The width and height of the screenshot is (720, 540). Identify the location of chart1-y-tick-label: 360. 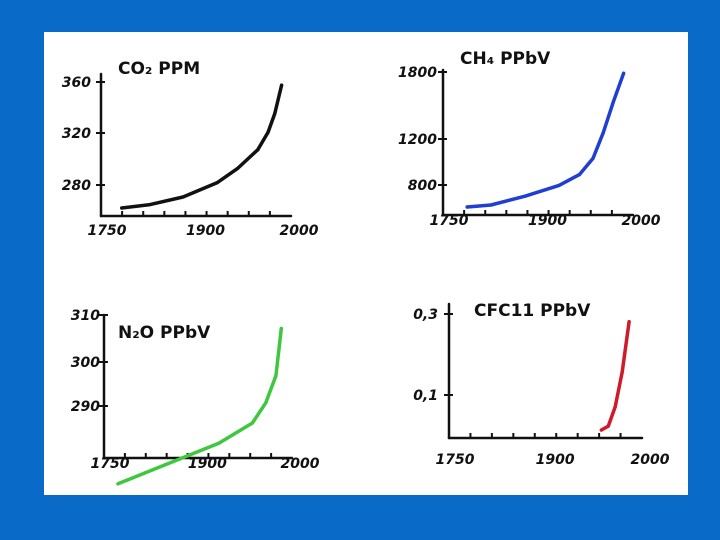
(76, 83).